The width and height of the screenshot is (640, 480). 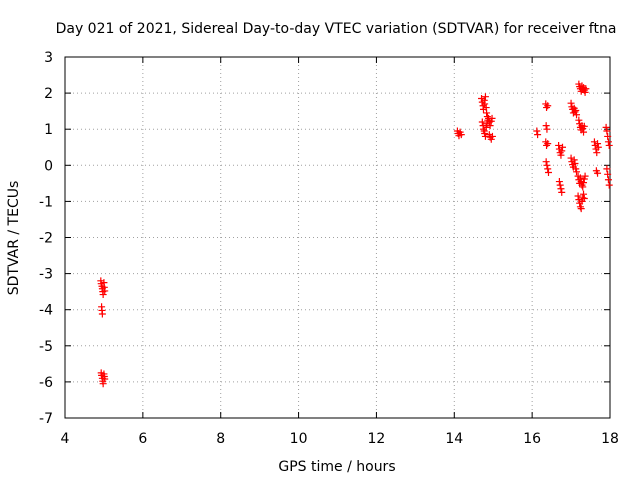 I want to click on x-tick-label: 4, so click(x=65, y=439).